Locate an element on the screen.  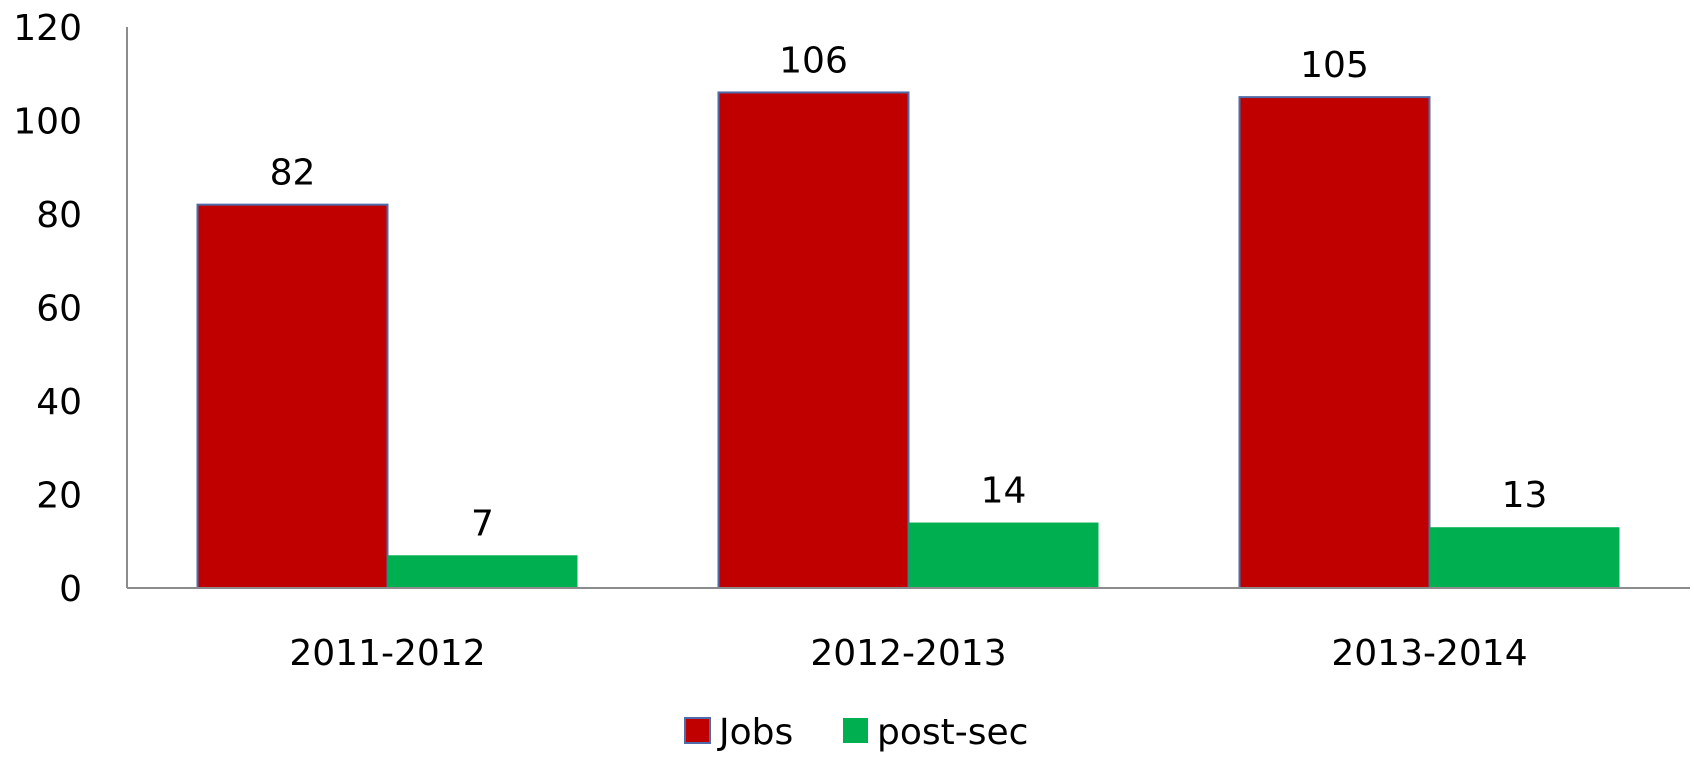
data-label: 82 is located at coordinates (293, 173).